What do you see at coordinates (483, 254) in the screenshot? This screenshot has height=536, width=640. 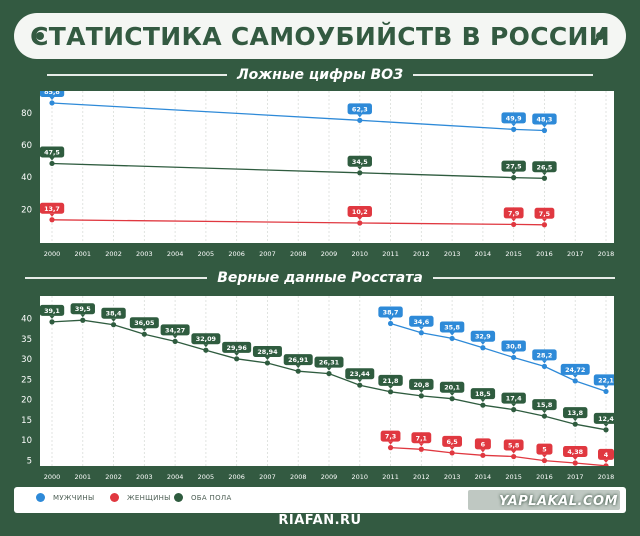 I see `x-tick-label: 2014` at bounding box center [483, 254].